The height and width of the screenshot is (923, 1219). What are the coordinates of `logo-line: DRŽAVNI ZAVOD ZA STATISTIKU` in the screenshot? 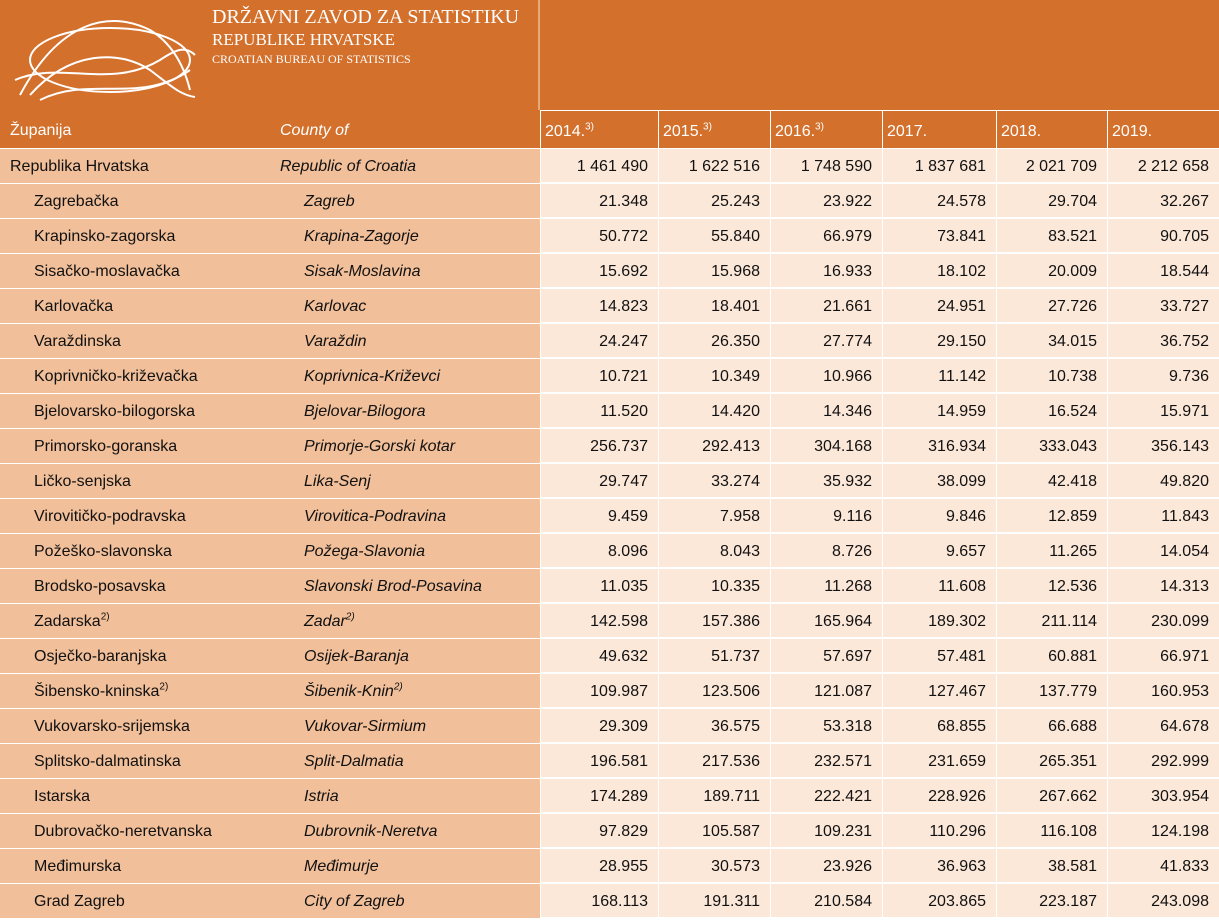 It's located at (366, 17).